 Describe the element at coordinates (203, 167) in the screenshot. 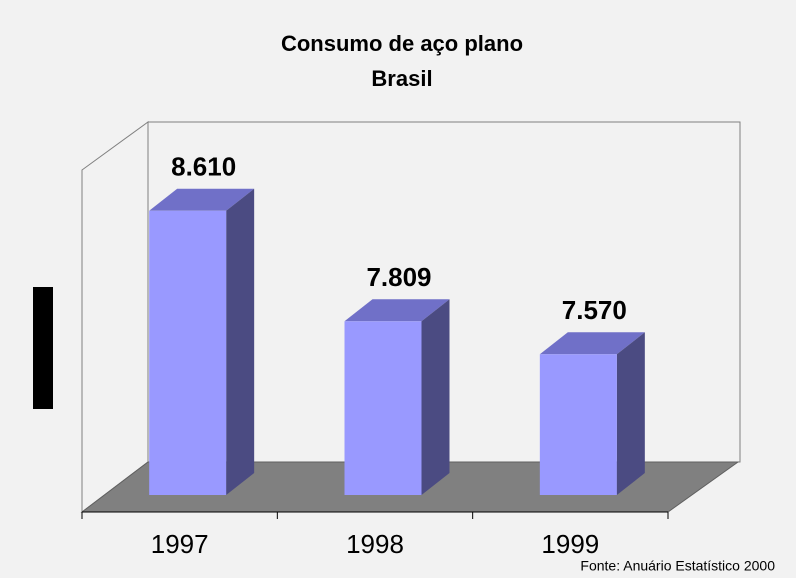

I see `value-label: 8.610` at that location.